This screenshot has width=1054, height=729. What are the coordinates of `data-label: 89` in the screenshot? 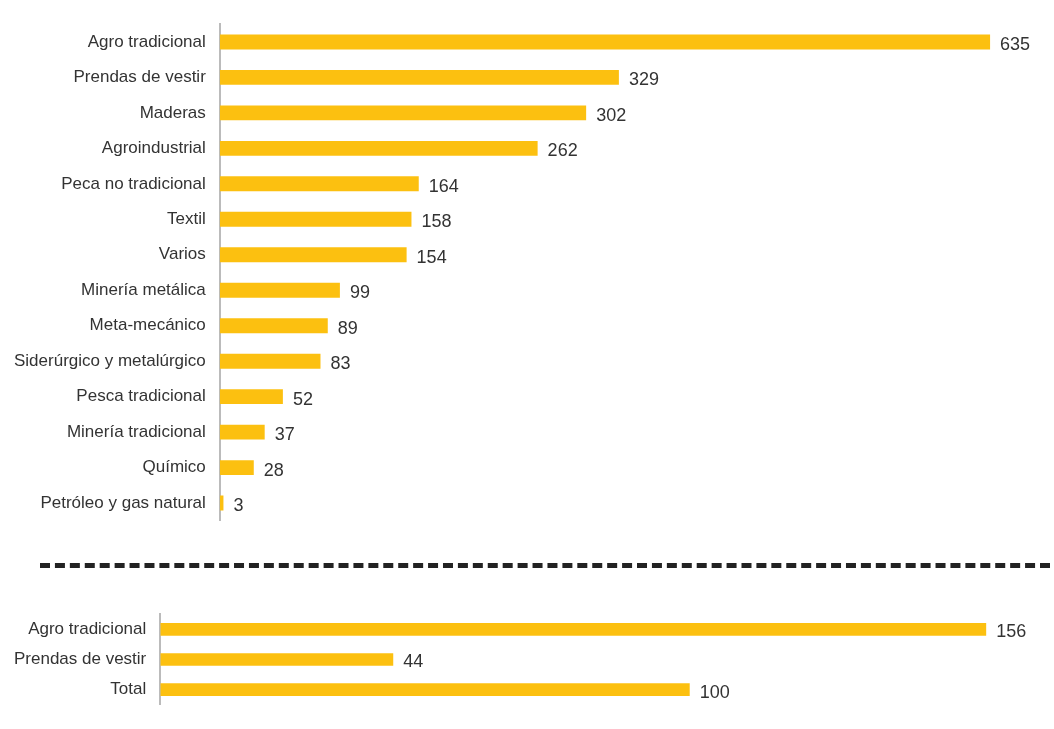 It's located at (347, 327).